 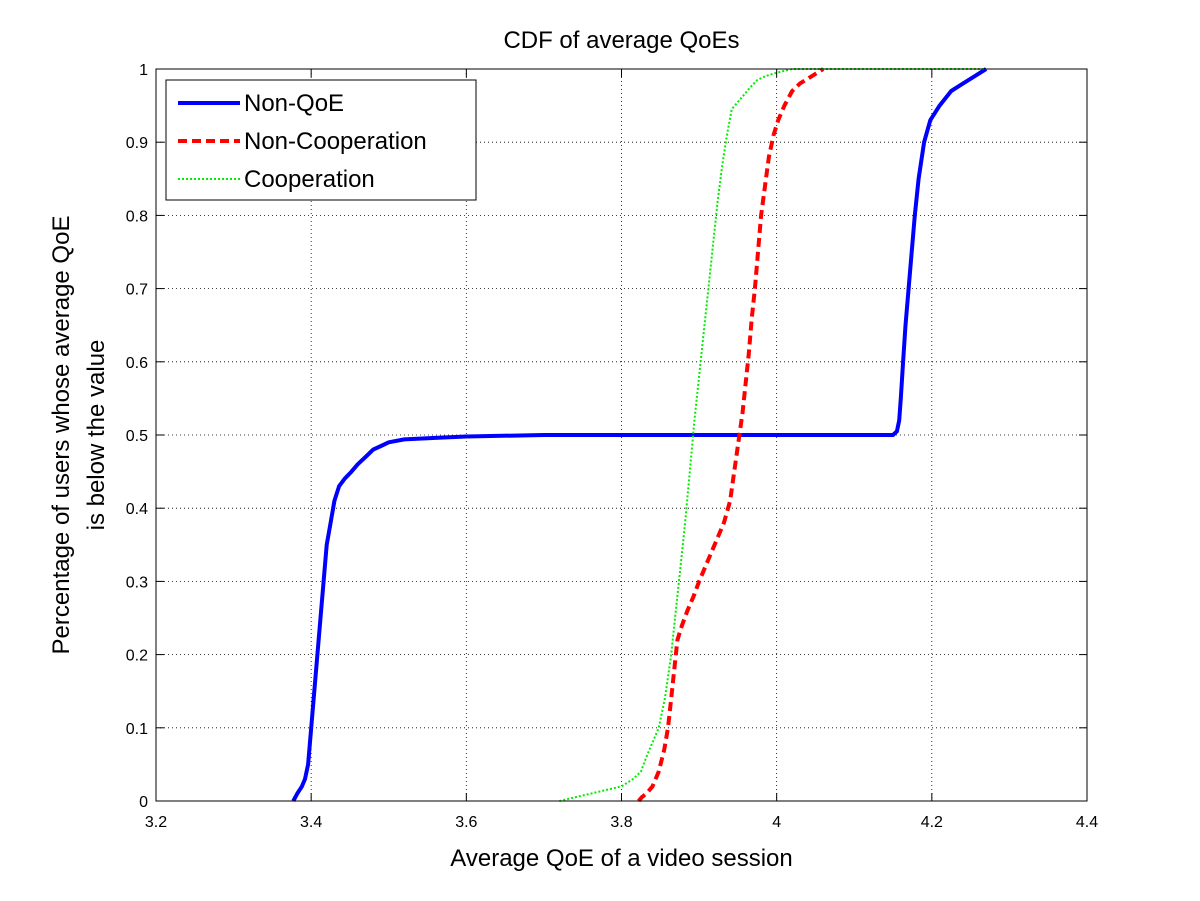 What do you see at coordinates (137, 290) in the screenshot?
I see `y-tick-label: 0.7` at bounding box center [137, 290].